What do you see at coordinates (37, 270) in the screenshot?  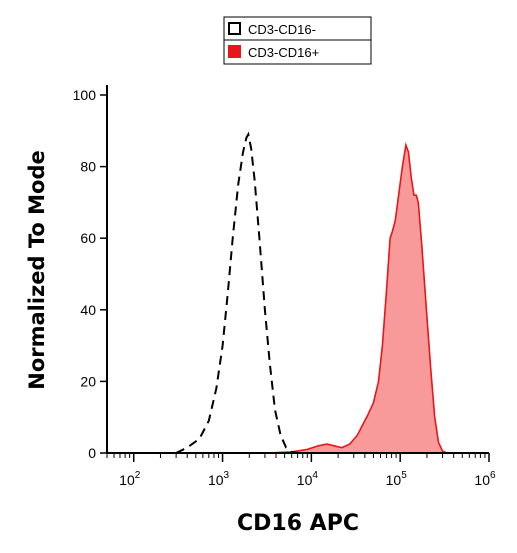 I see `y-axis-title: Normalized To Mode` at bounding box center [37, 270].